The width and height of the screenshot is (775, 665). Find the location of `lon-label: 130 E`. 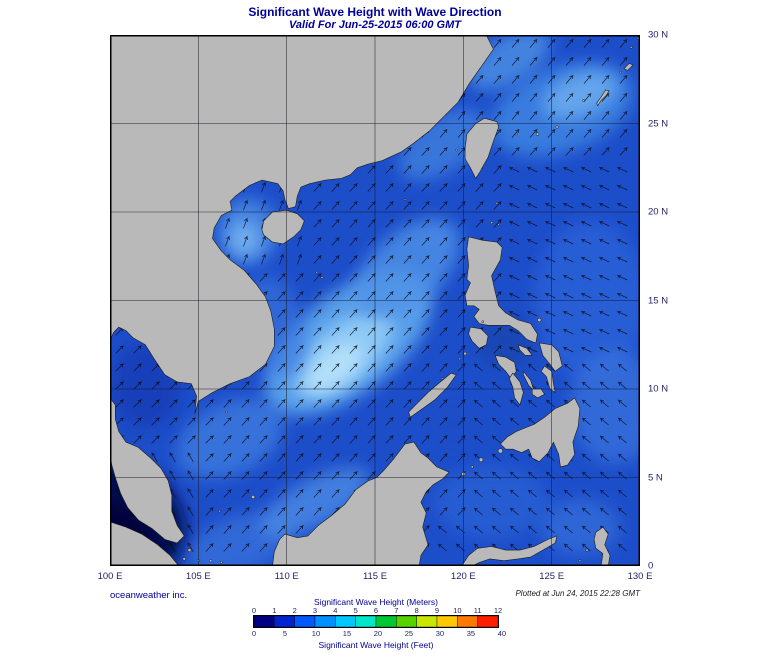

lon-label: 130 E is located at coordinates (640, 576).